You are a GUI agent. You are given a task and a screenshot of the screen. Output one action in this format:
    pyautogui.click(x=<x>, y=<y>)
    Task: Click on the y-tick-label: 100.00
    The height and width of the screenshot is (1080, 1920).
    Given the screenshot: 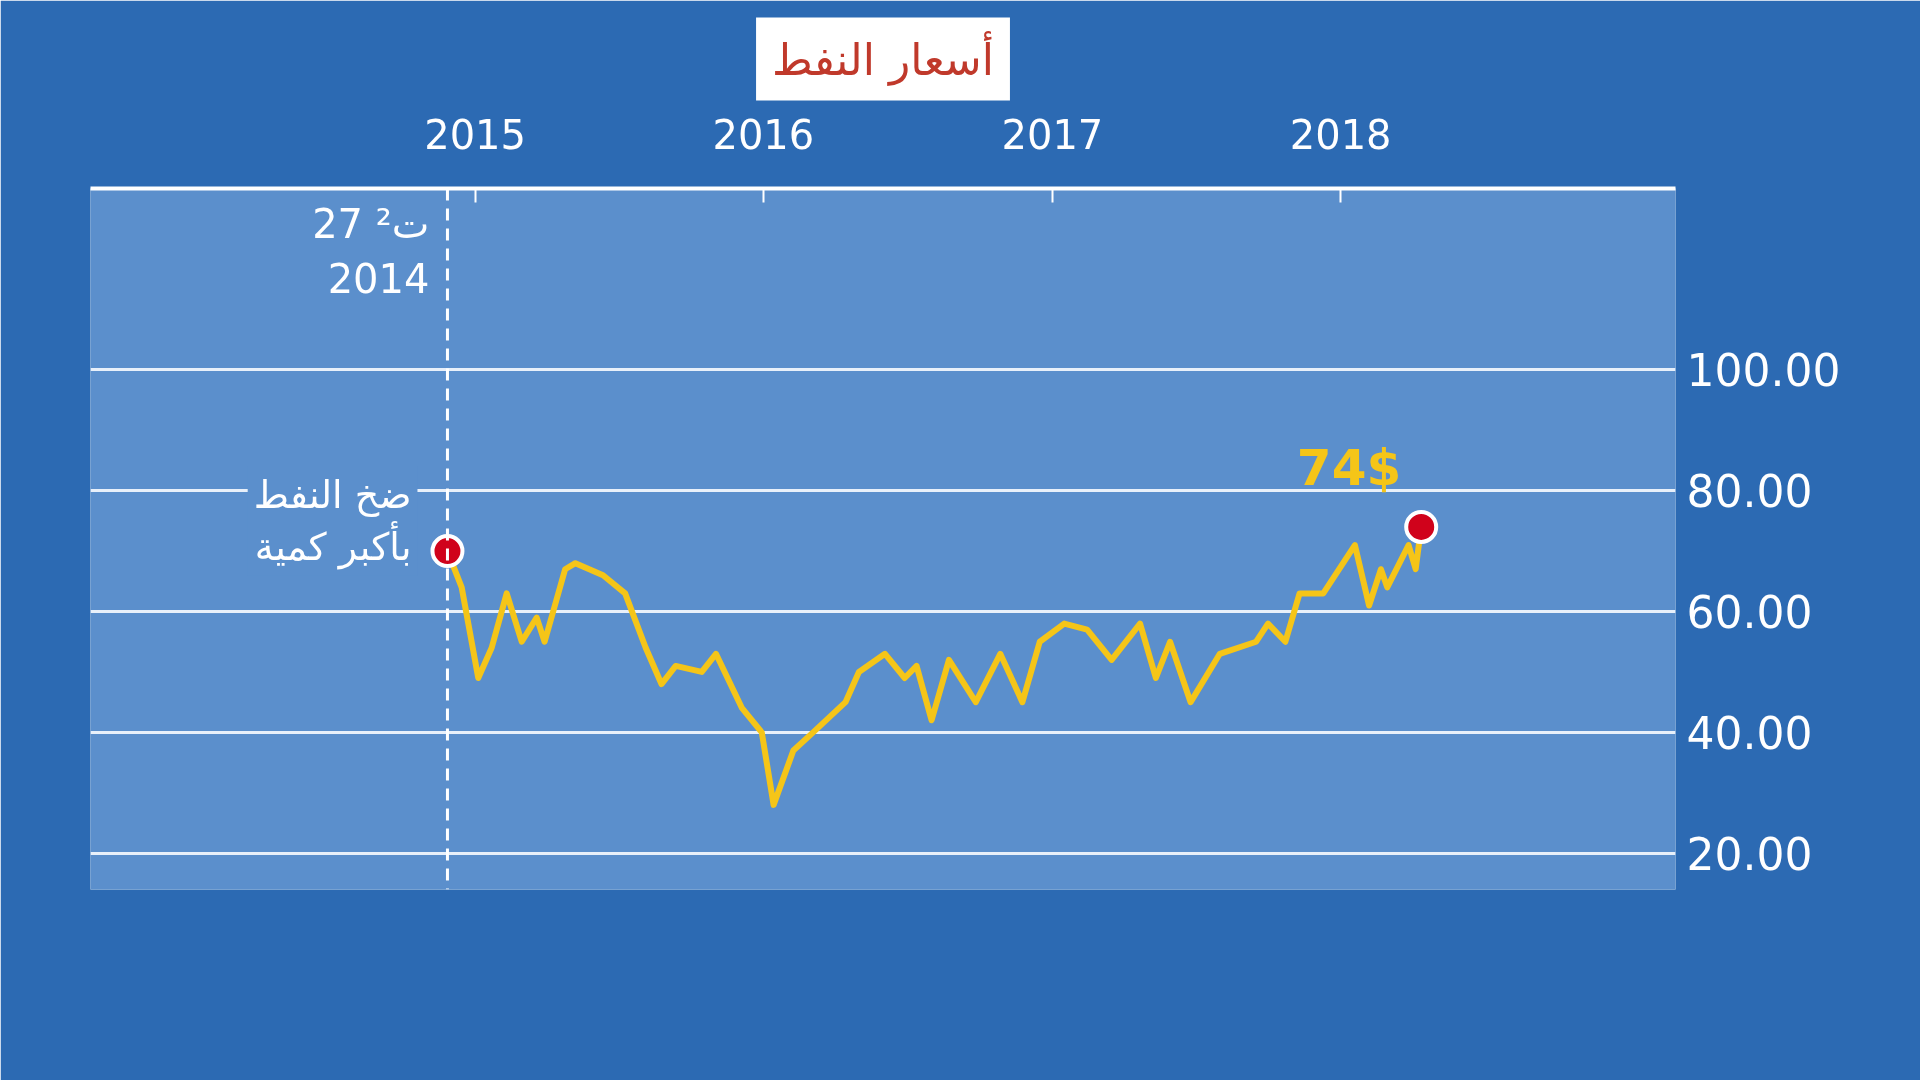 What is the action you would take?
    pyautogui.click(x=1763, y=371)
    